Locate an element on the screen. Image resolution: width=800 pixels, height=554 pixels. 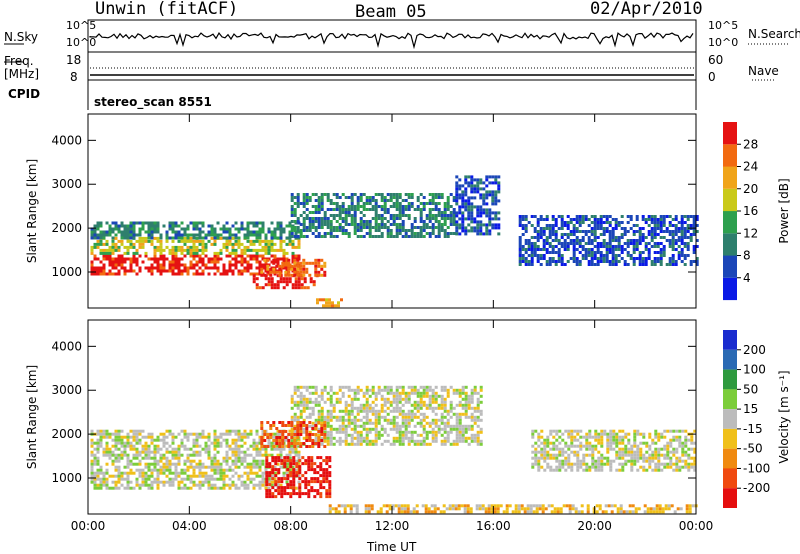
freq-tick-low: 8 is located at coordinates (74, 77).